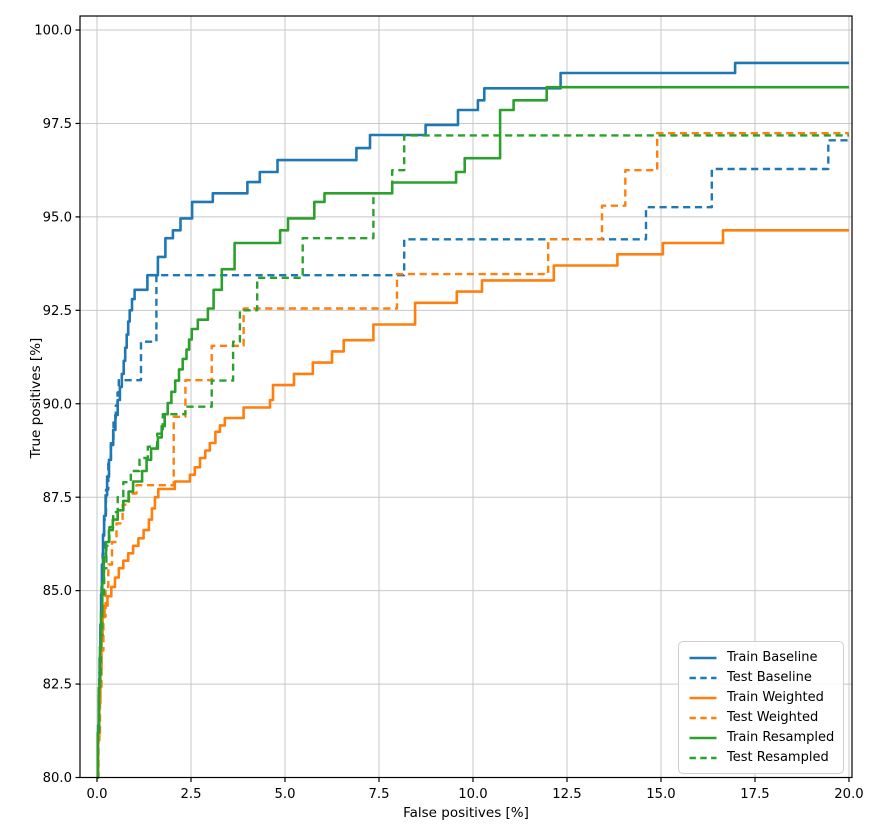 Image resolution: width=874 pixels, height=833 pixels. I want to click on y-tick-label: 87.5, so click(57, 498).